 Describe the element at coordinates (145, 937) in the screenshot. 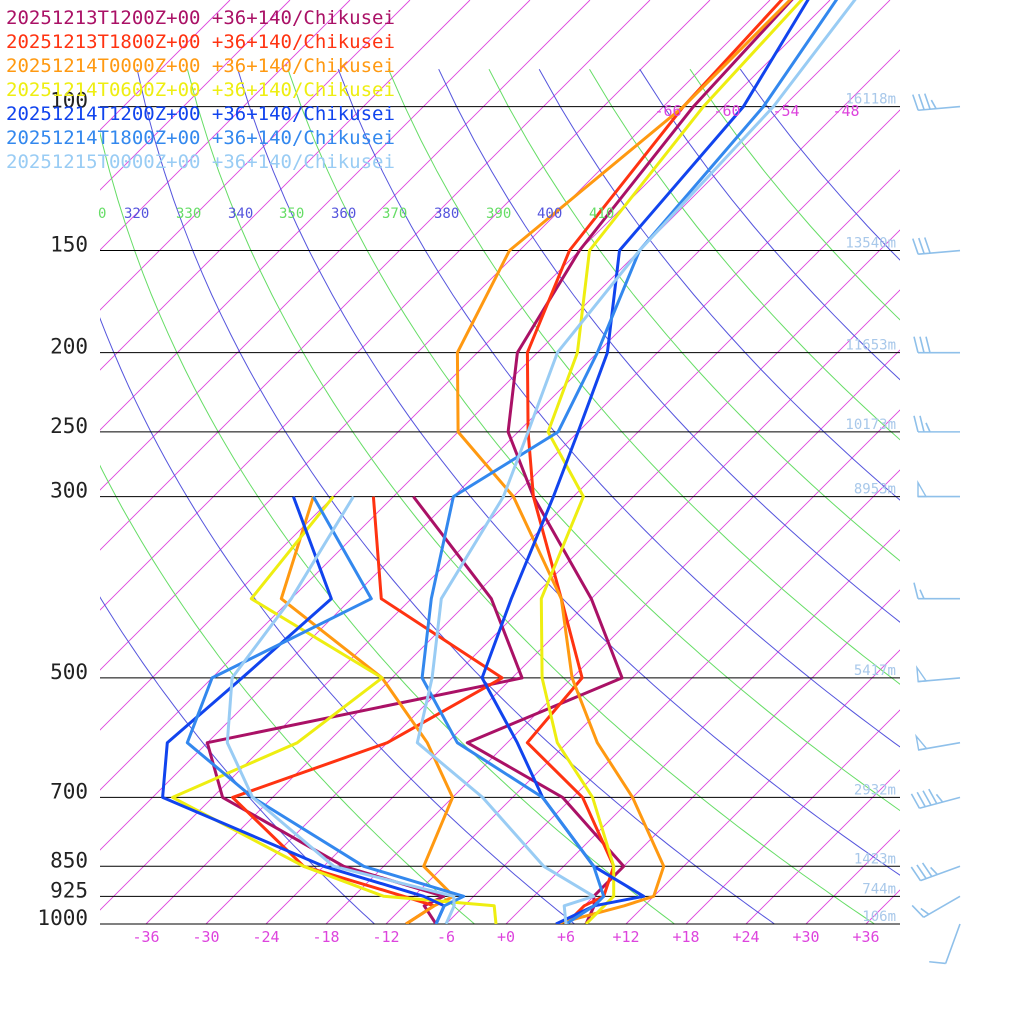

I see `temperature-tick-label: -36` at that location.